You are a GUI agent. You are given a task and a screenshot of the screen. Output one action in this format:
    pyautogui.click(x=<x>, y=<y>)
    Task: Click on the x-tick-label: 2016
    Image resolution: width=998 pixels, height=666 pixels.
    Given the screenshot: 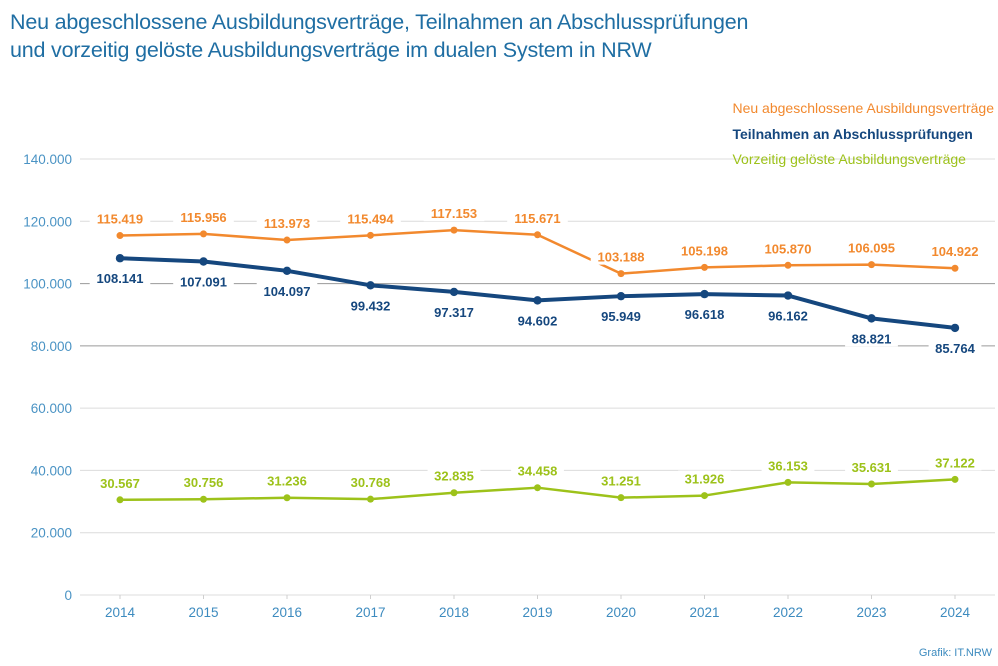 What is the action you would take?
    pyautogui.click(x=287, y=612)
    